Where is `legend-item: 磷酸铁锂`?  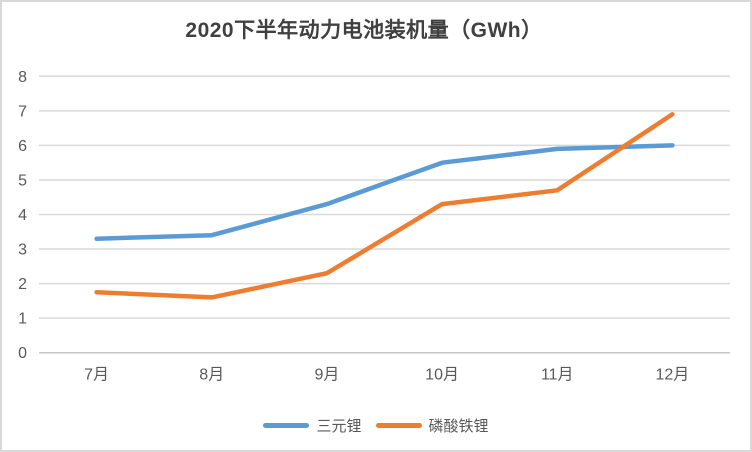
legend-item: 磷酸铁锂 is located at coordinates (432, 425).